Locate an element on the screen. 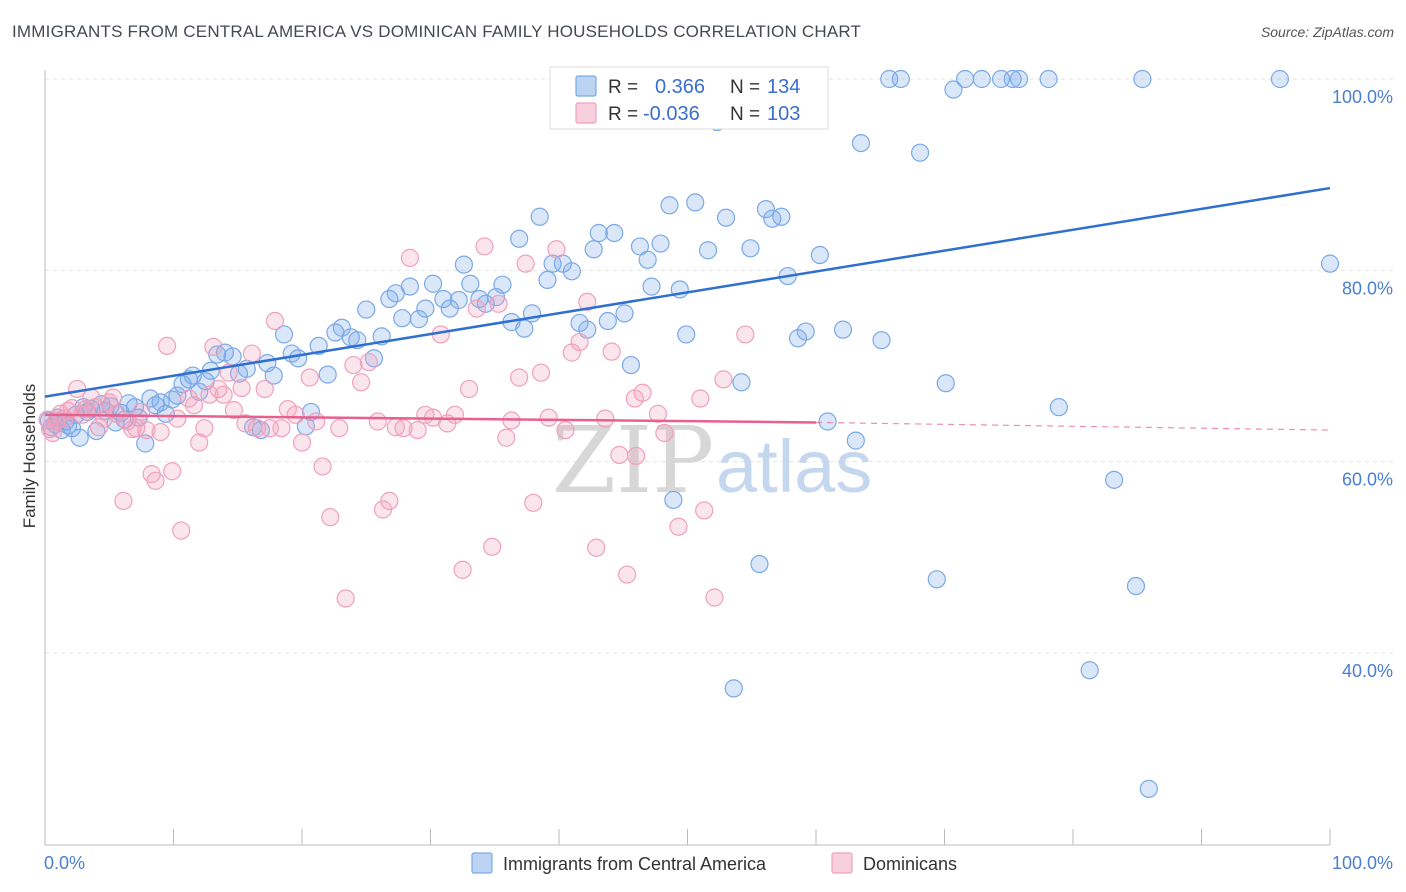  trend-line-dominicans-extension is located at coordinates (1073, 426).